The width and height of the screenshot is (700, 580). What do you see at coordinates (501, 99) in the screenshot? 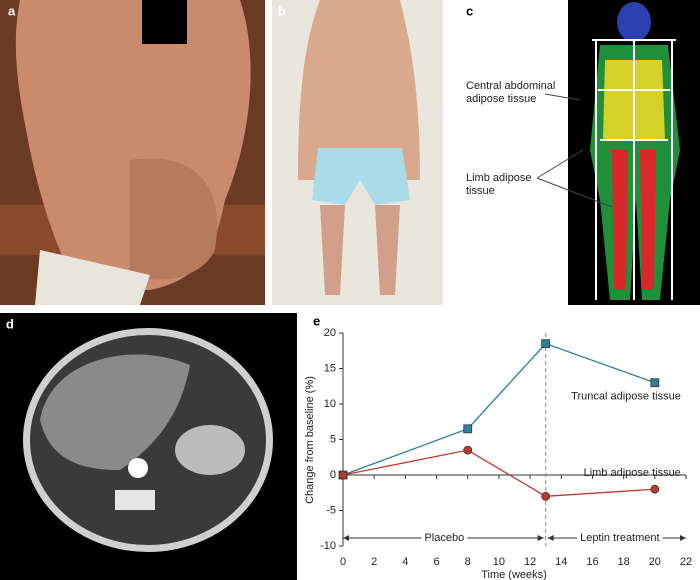
I see `annotation: adipose tissue` at bounding box center [501, 99].